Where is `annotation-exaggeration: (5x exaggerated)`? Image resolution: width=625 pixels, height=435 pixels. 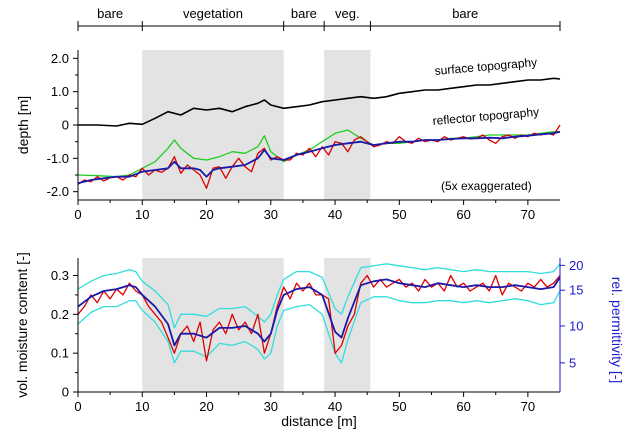 annotation-exaggeration: (5x exaggerated) is located at coordinates (486, 186).